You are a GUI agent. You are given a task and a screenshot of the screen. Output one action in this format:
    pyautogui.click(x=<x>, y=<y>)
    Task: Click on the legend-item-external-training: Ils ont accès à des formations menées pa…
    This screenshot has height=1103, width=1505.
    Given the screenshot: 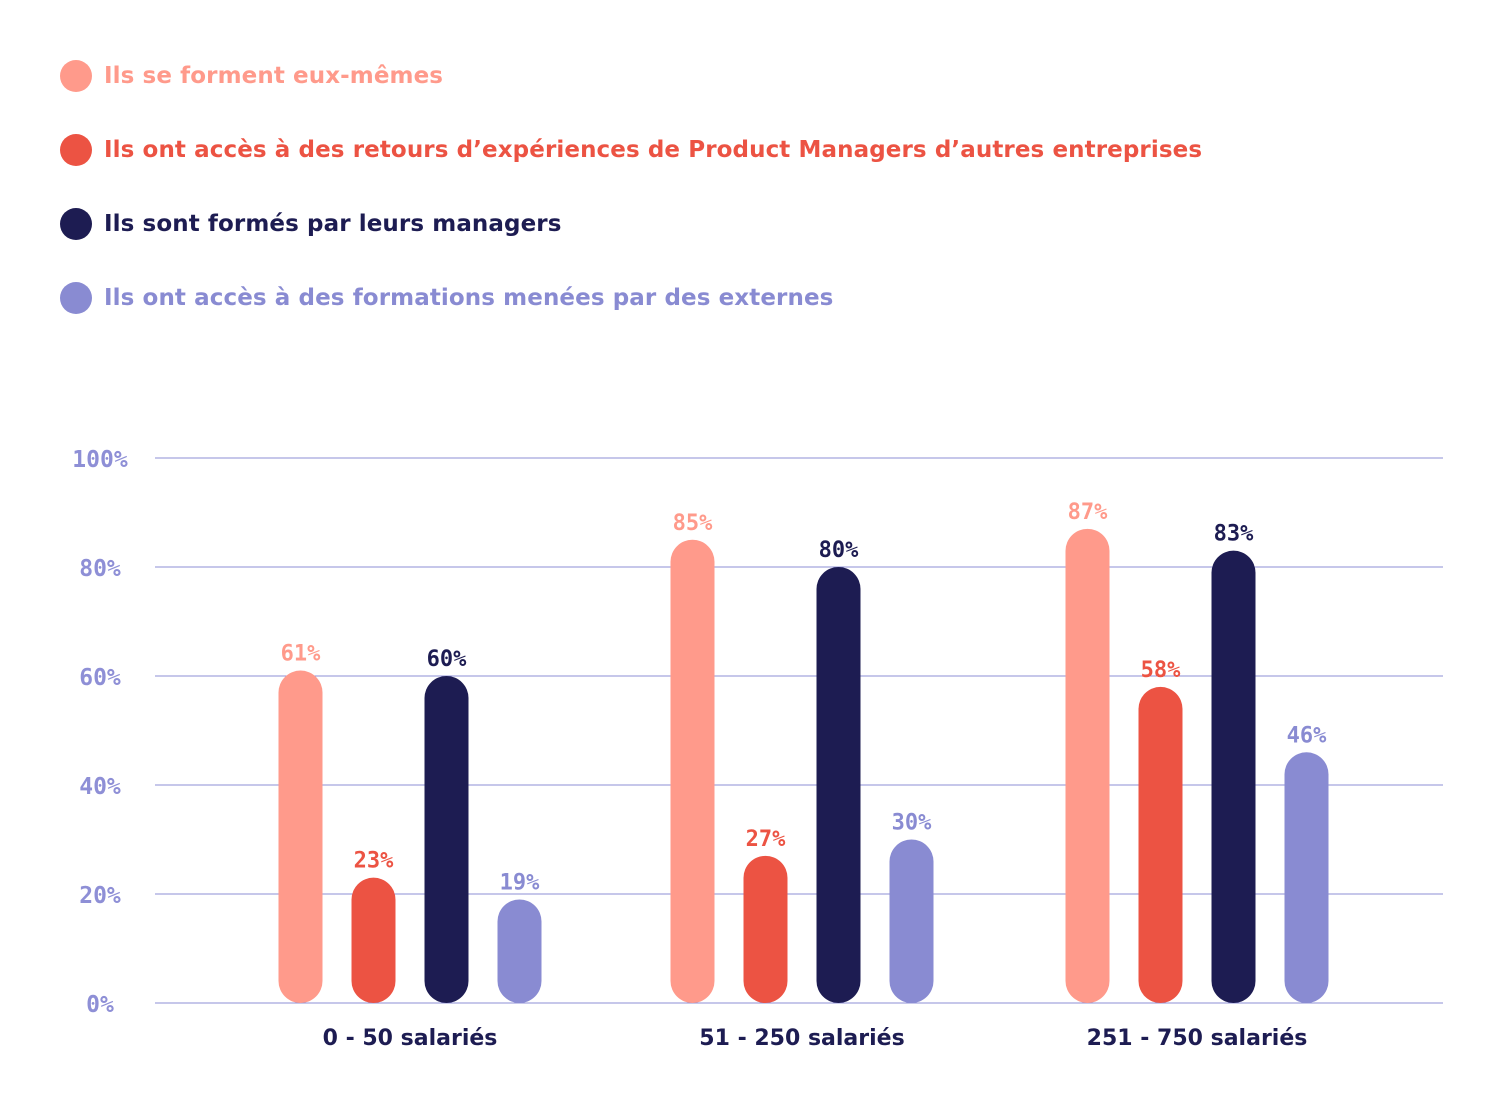 What is the action you would take?
    pyautogui.click(x=631, y=298)
    